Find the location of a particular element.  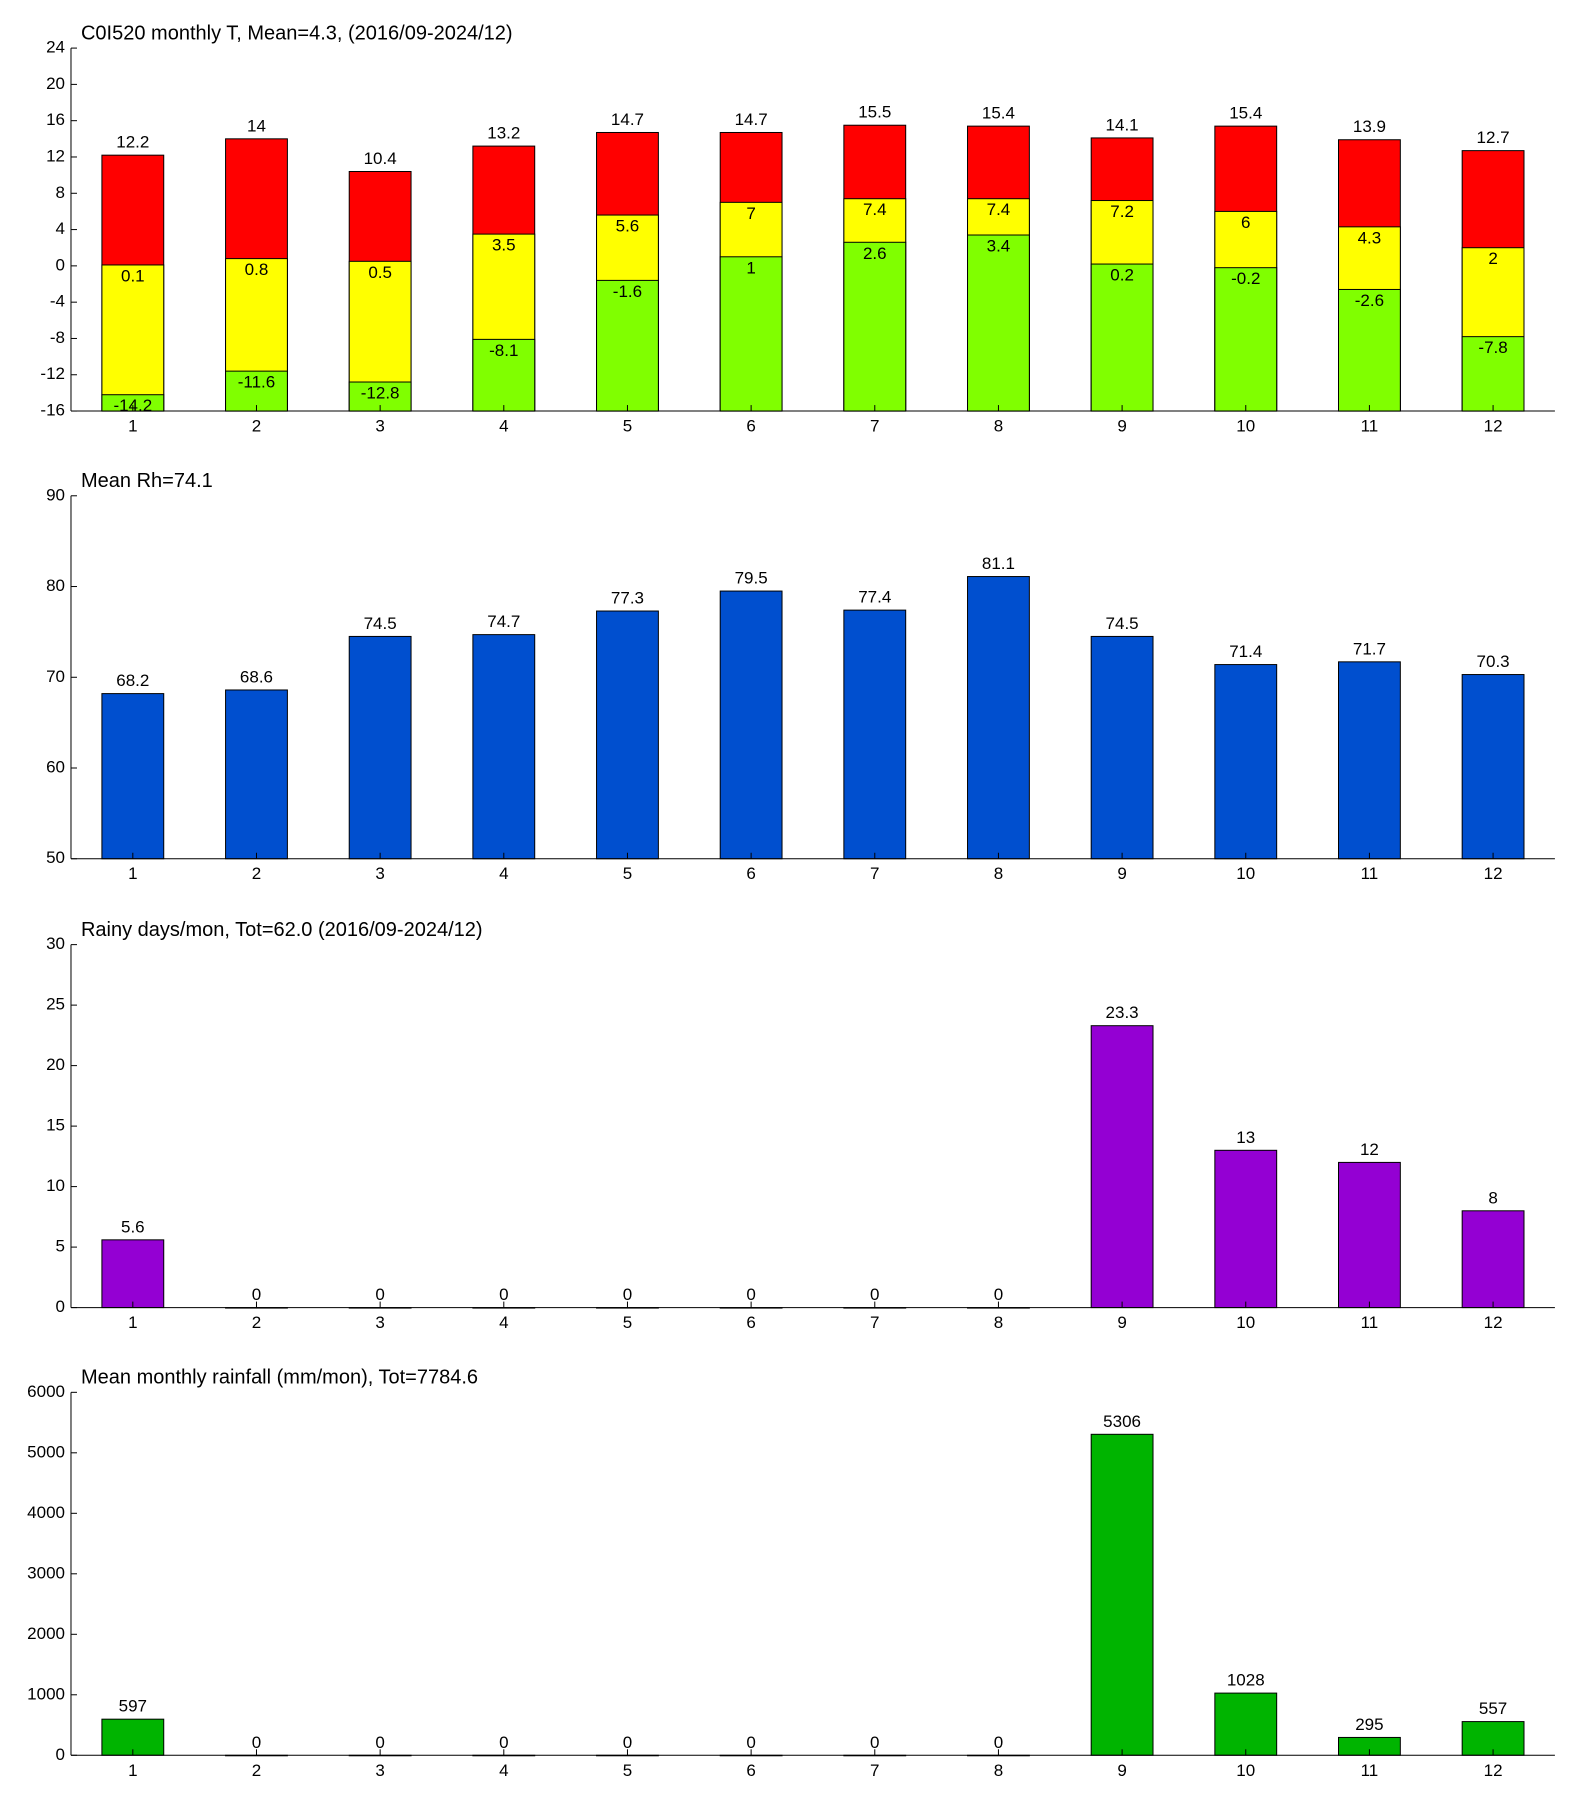

y-tick-label: 24 is located at coordinates (55, 47).